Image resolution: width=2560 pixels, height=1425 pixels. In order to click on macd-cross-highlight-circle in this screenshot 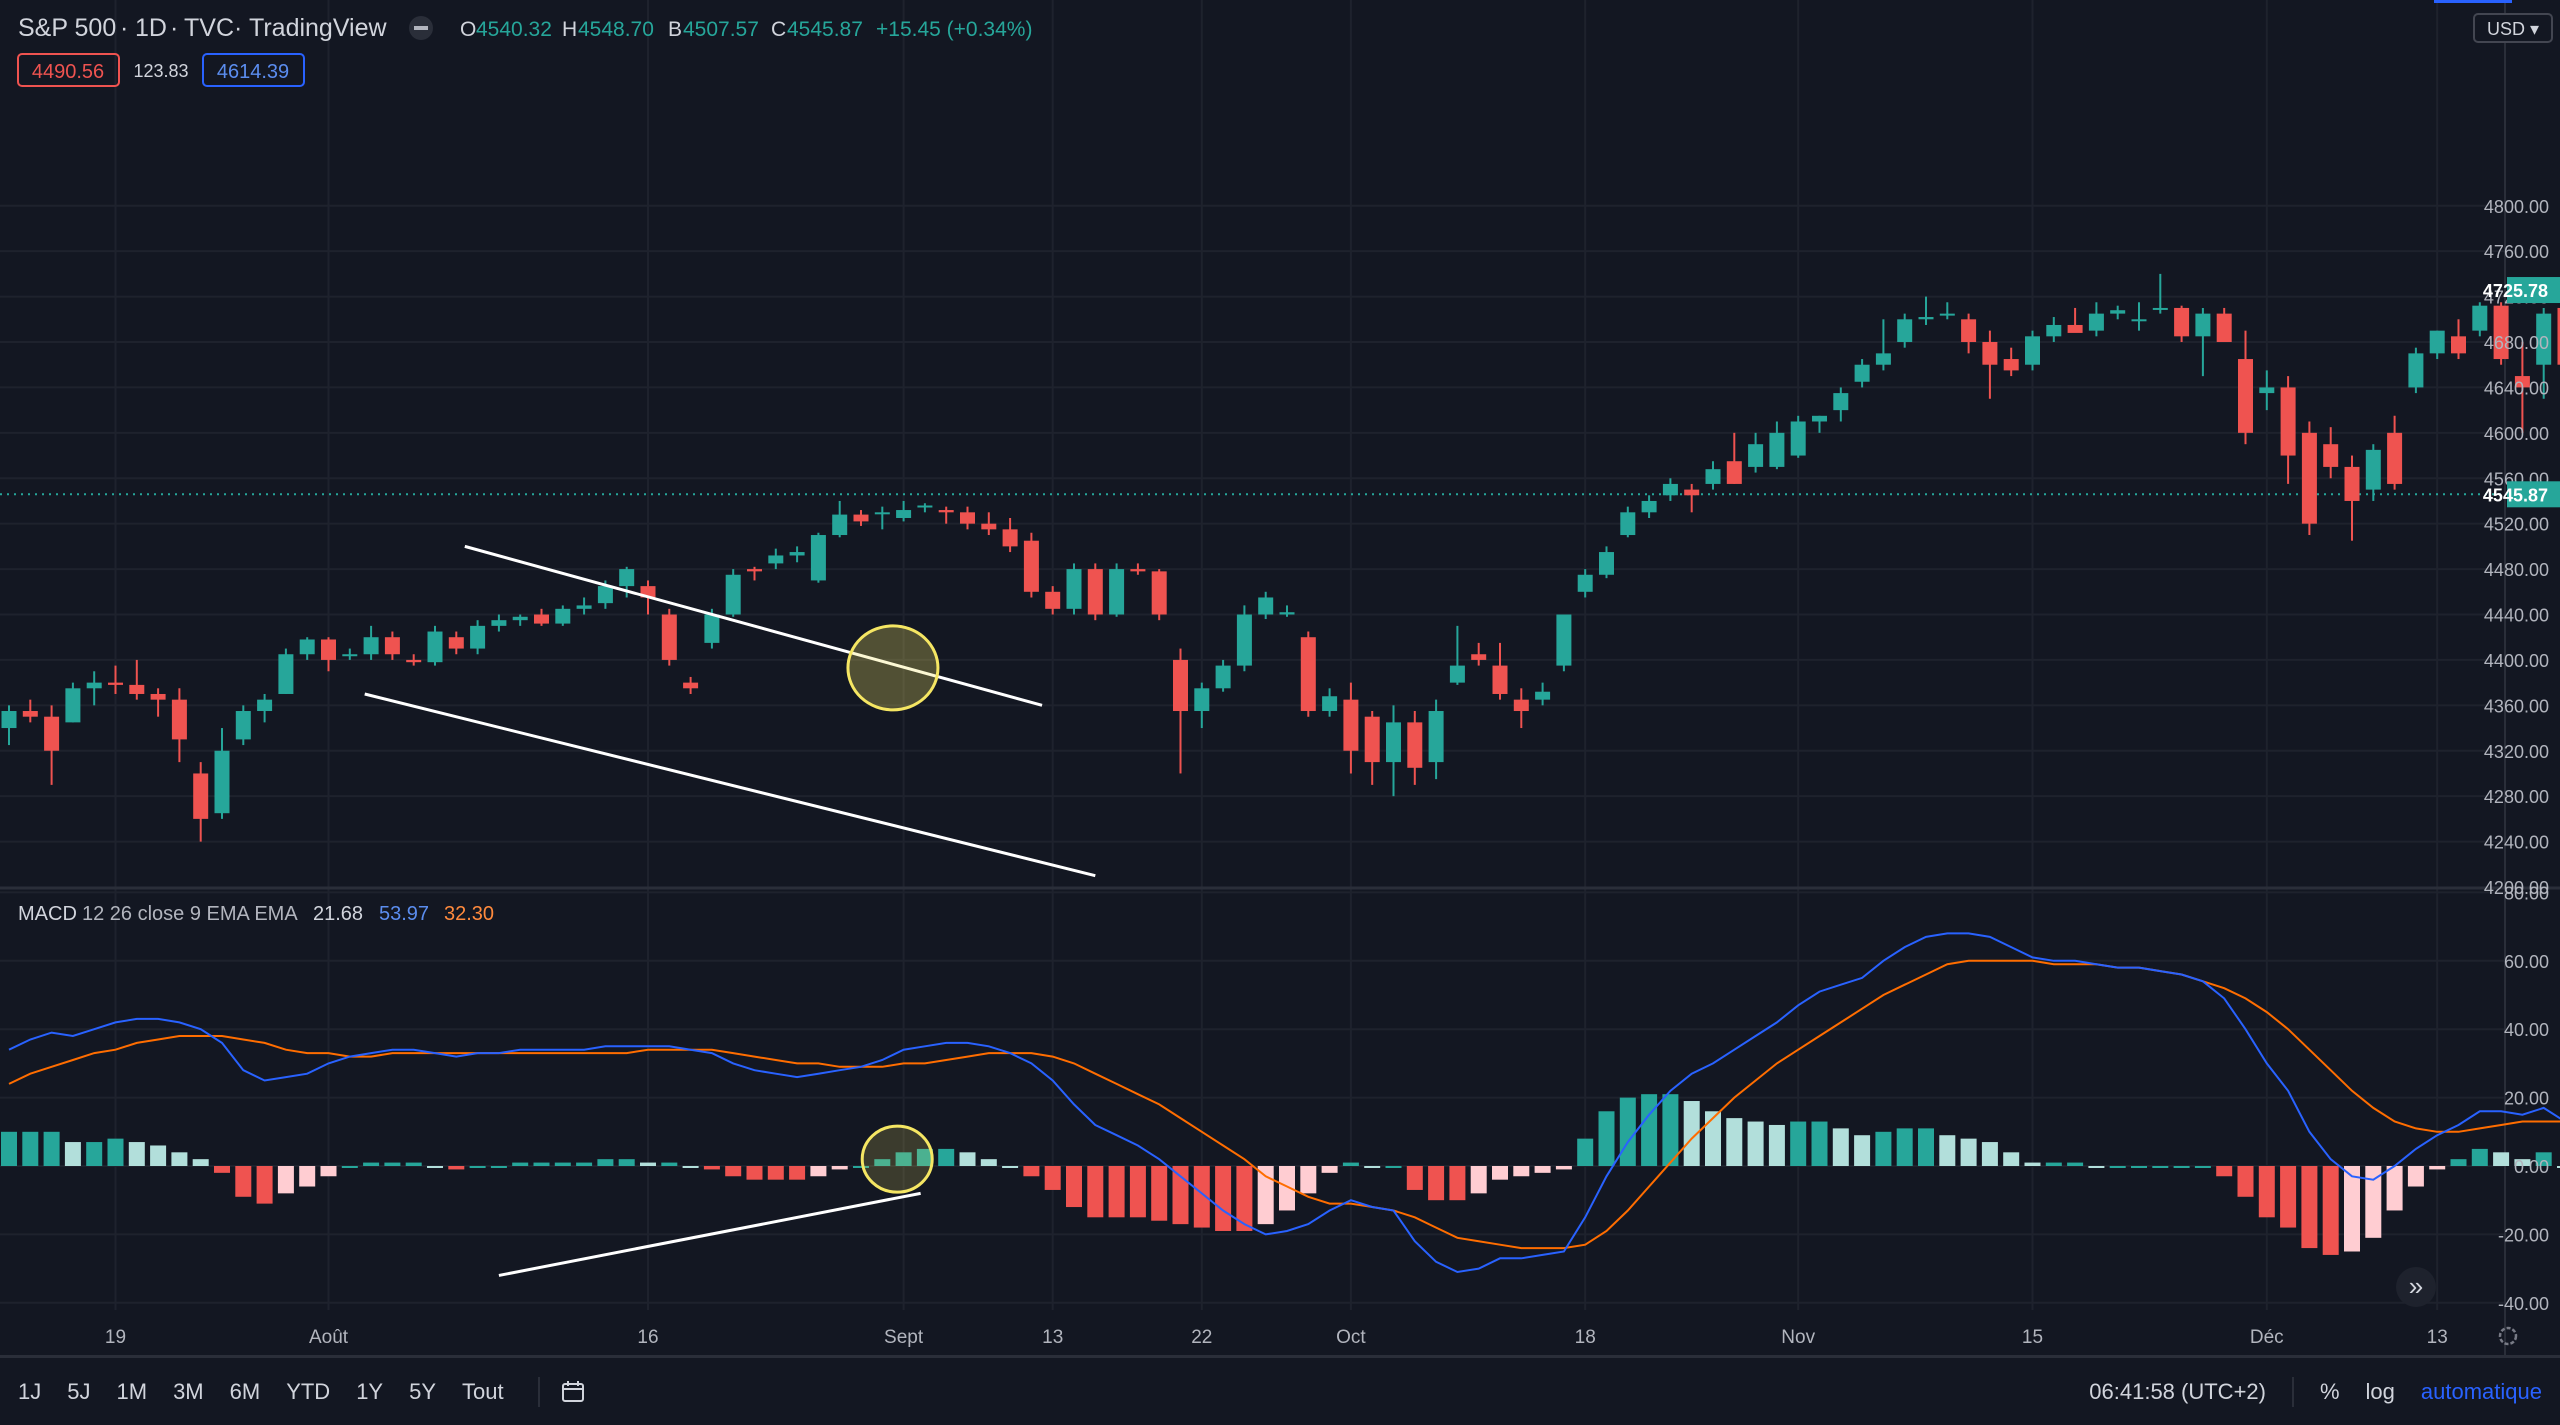, I will do `click(897, 1159)`.